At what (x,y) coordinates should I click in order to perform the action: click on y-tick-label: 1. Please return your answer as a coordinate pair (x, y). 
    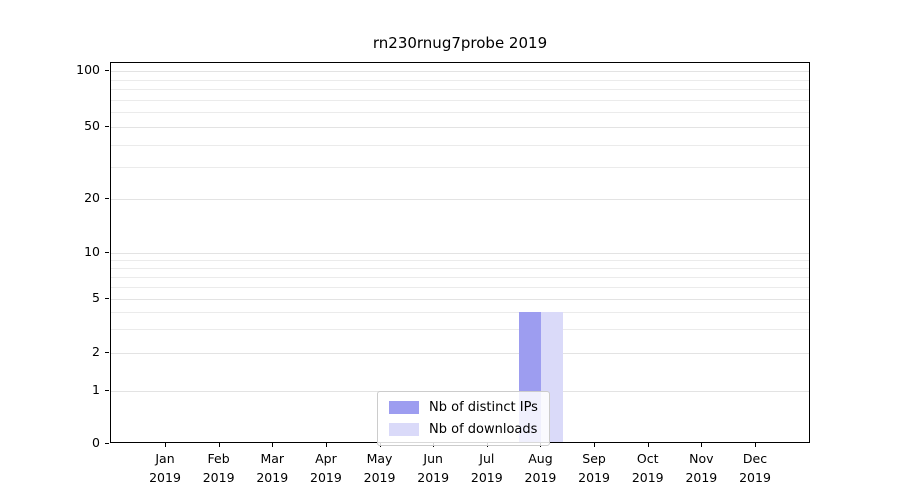
    Looking at the image, I should click on (96, 389).